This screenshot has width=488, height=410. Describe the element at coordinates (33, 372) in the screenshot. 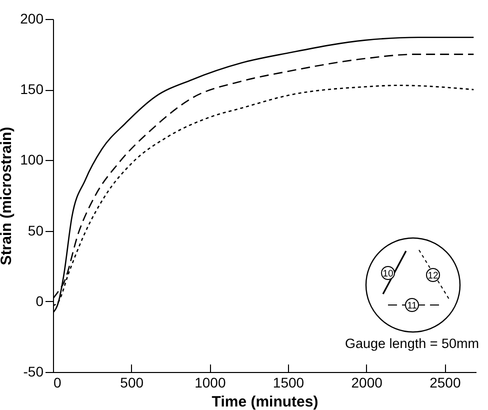

I see `y-tick-label: -50` at that location.